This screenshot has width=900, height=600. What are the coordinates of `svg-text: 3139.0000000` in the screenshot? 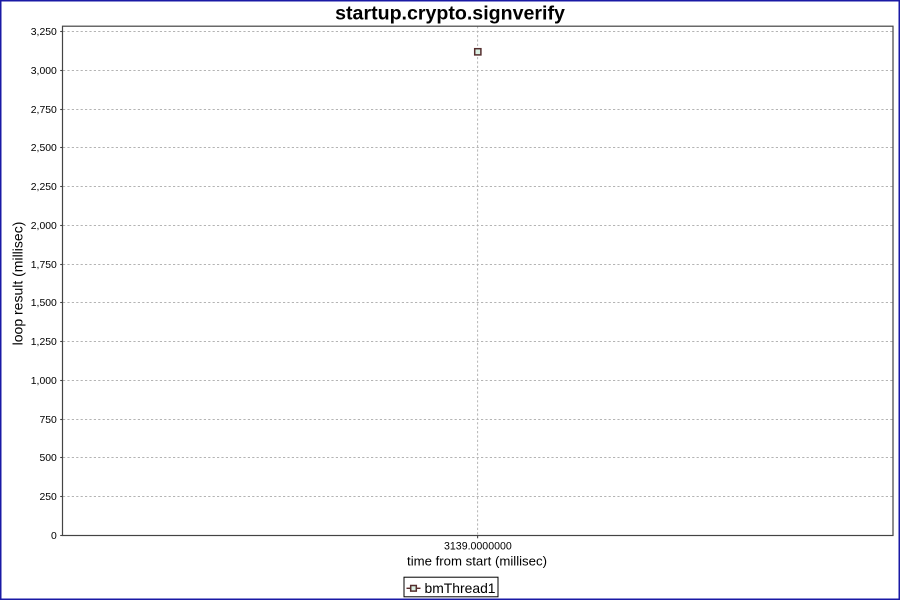 It's located at (478, 546).